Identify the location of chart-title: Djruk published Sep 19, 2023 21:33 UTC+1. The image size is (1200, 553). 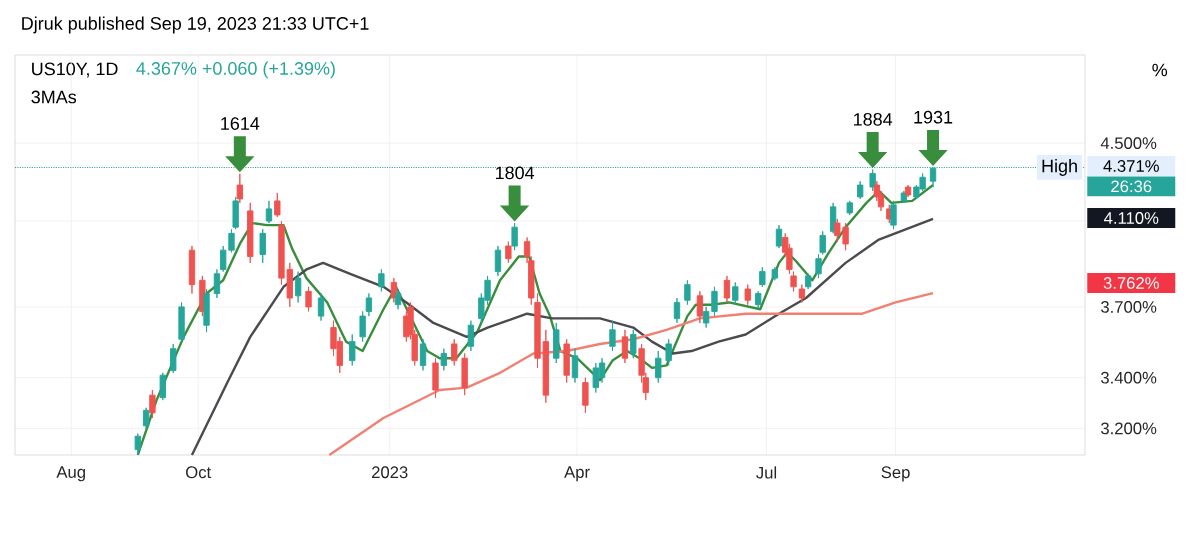
(195, 25).